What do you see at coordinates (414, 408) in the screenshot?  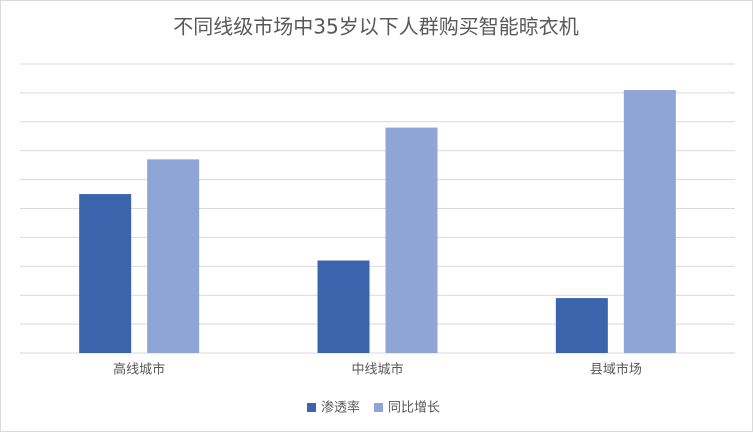 I see `legend-label: 同比增长` at bounding box center [414, 408].